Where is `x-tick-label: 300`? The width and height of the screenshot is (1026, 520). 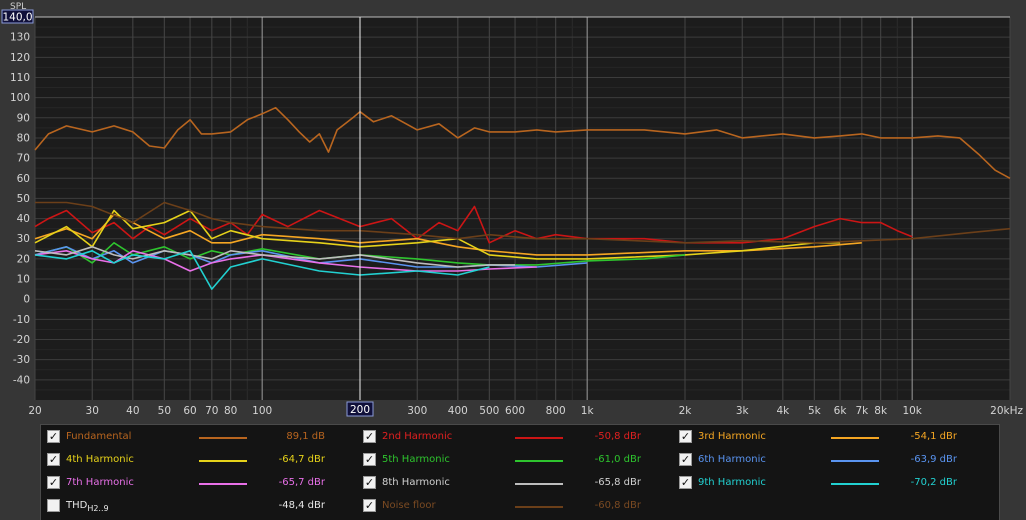
x-tick-label: 300 is located at coordinates (417, 411).